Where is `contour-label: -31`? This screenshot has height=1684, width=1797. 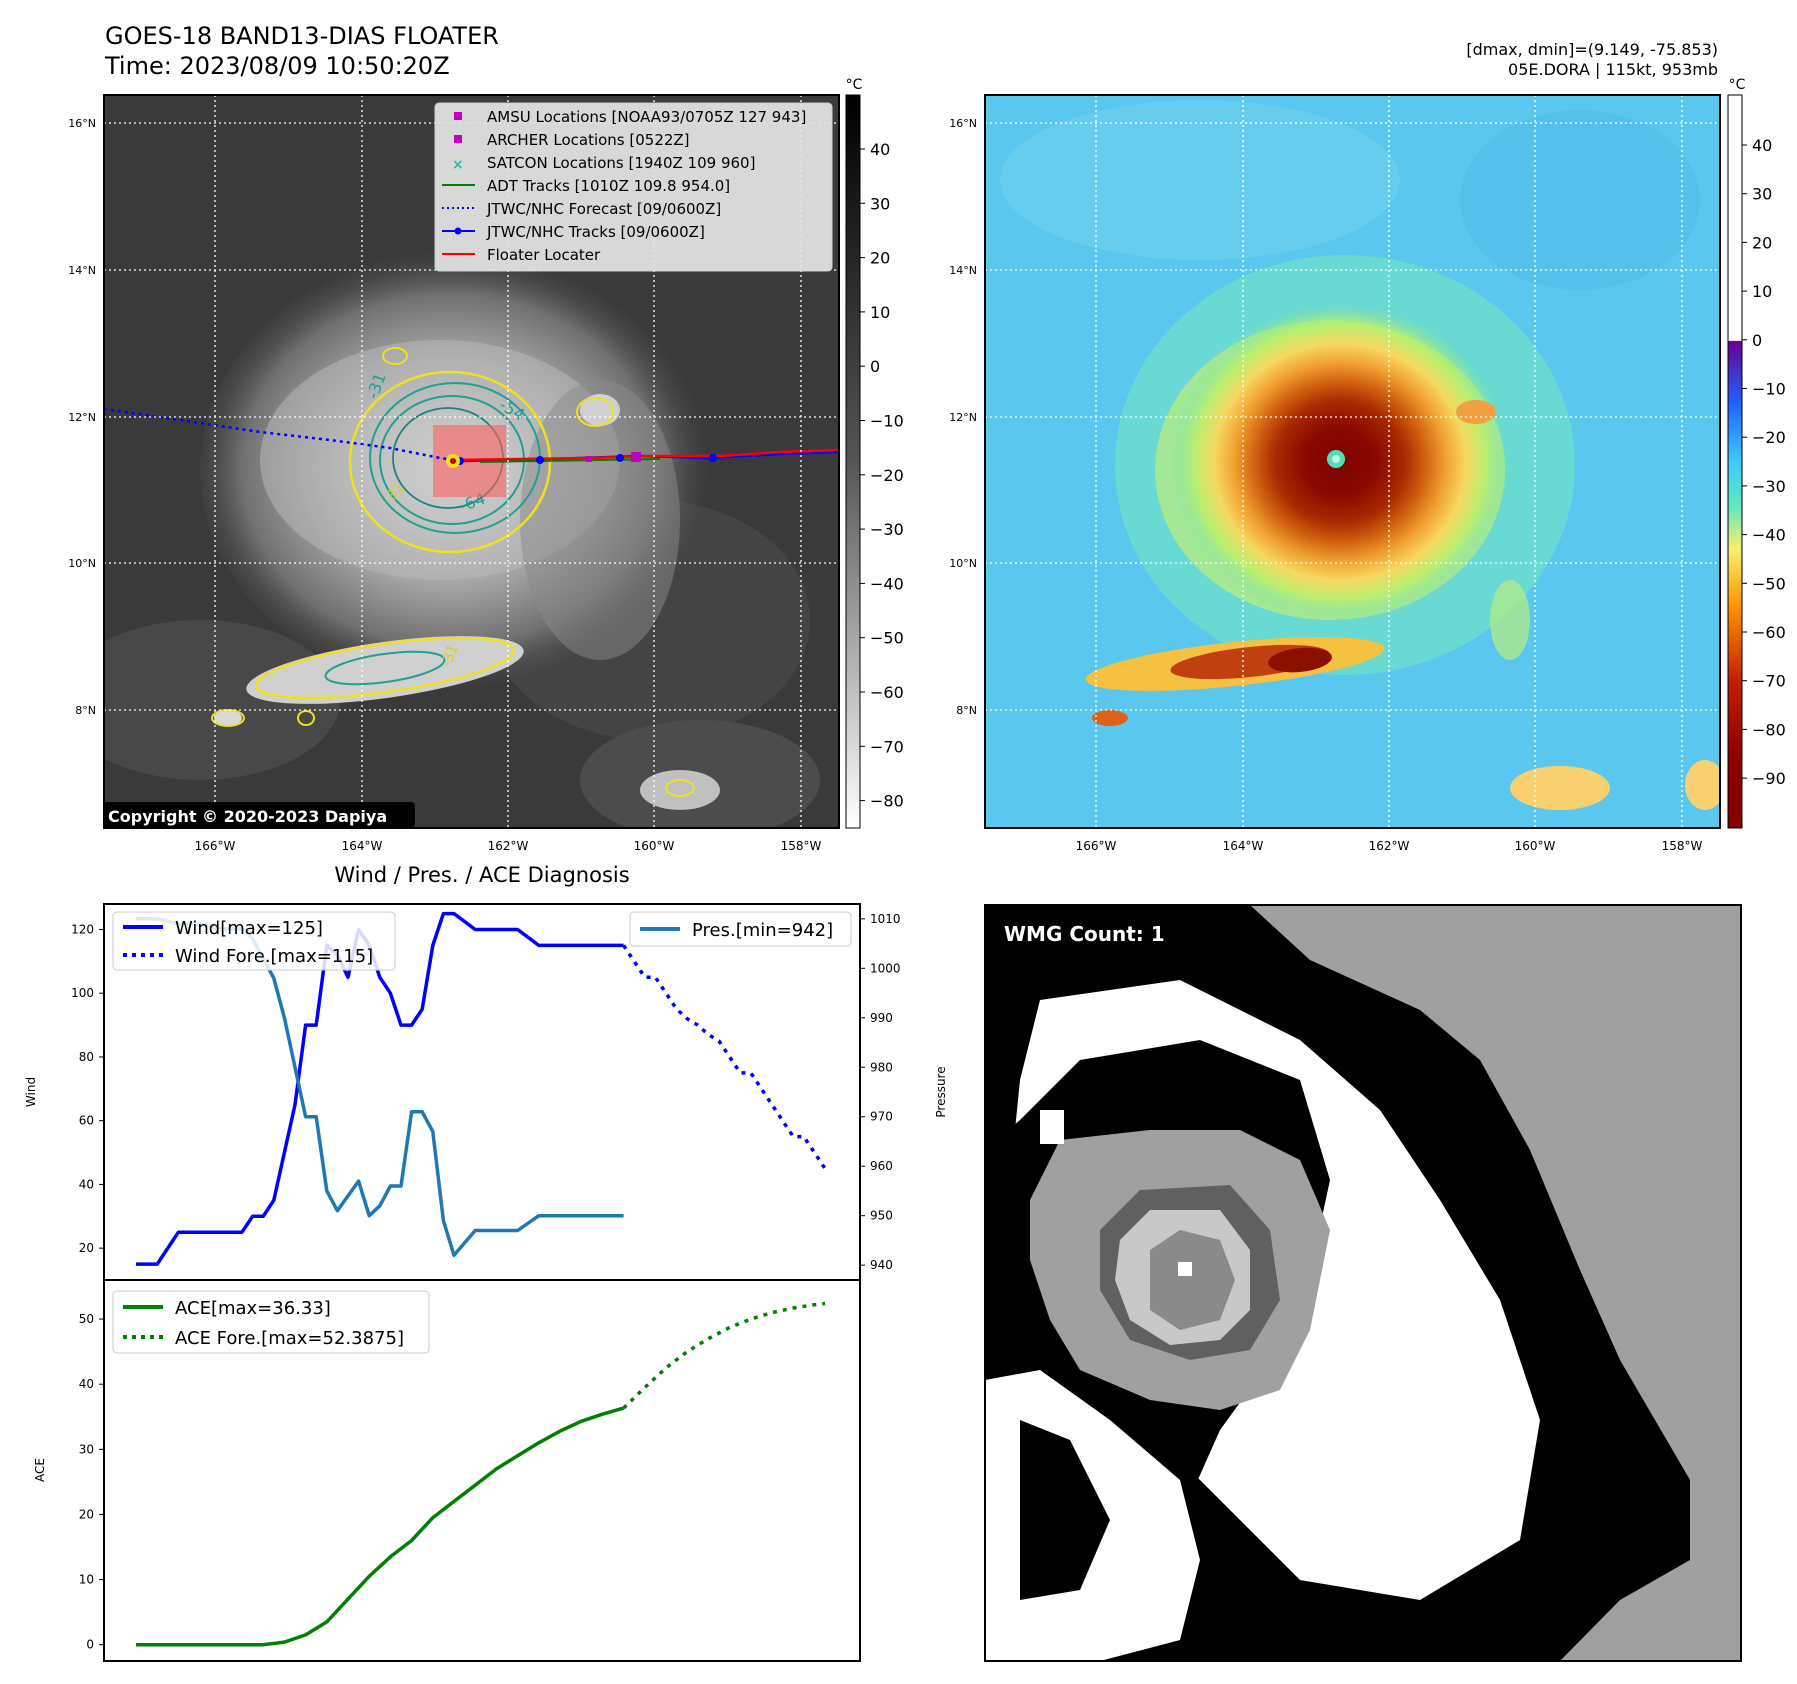 contour-label: -31 is located at coordinates (450, 655).